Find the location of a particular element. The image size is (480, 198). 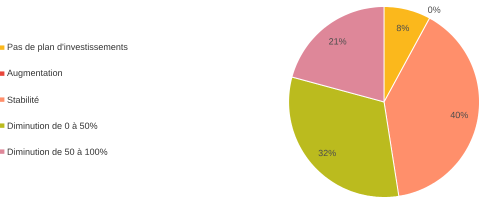

text: 0% is located at coordinates (434, 9).